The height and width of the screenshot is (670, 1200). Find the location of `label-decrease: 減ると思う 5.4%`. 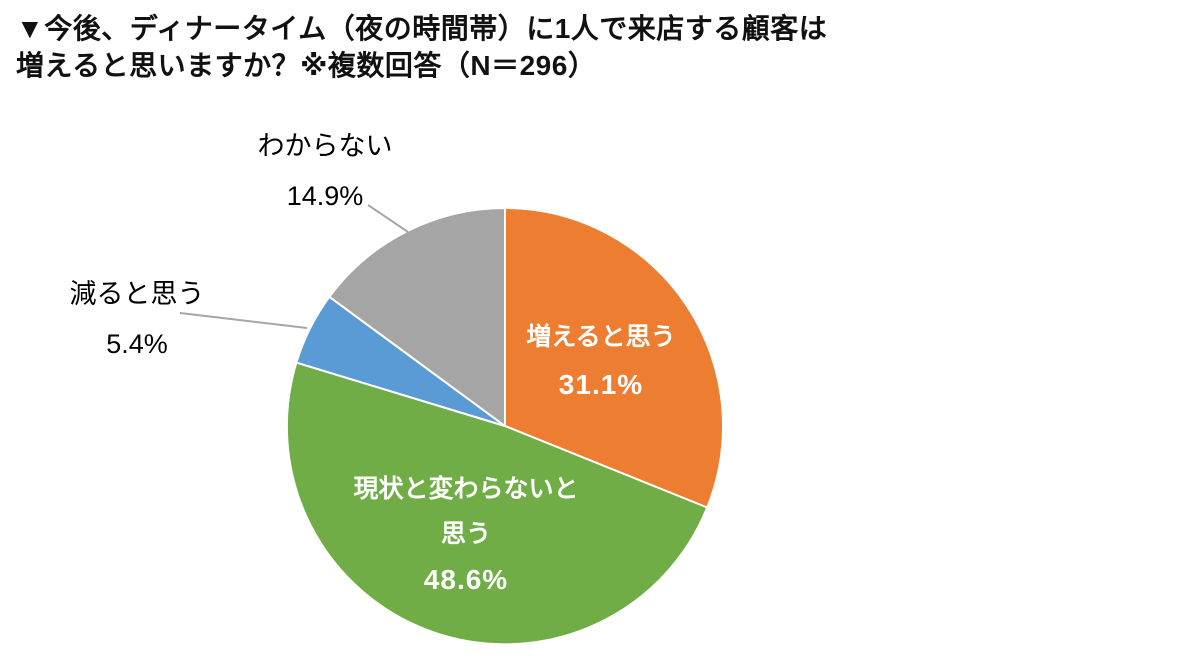

label-decrease: 減ると思う 5.4% is located at coordinates (137, 319).